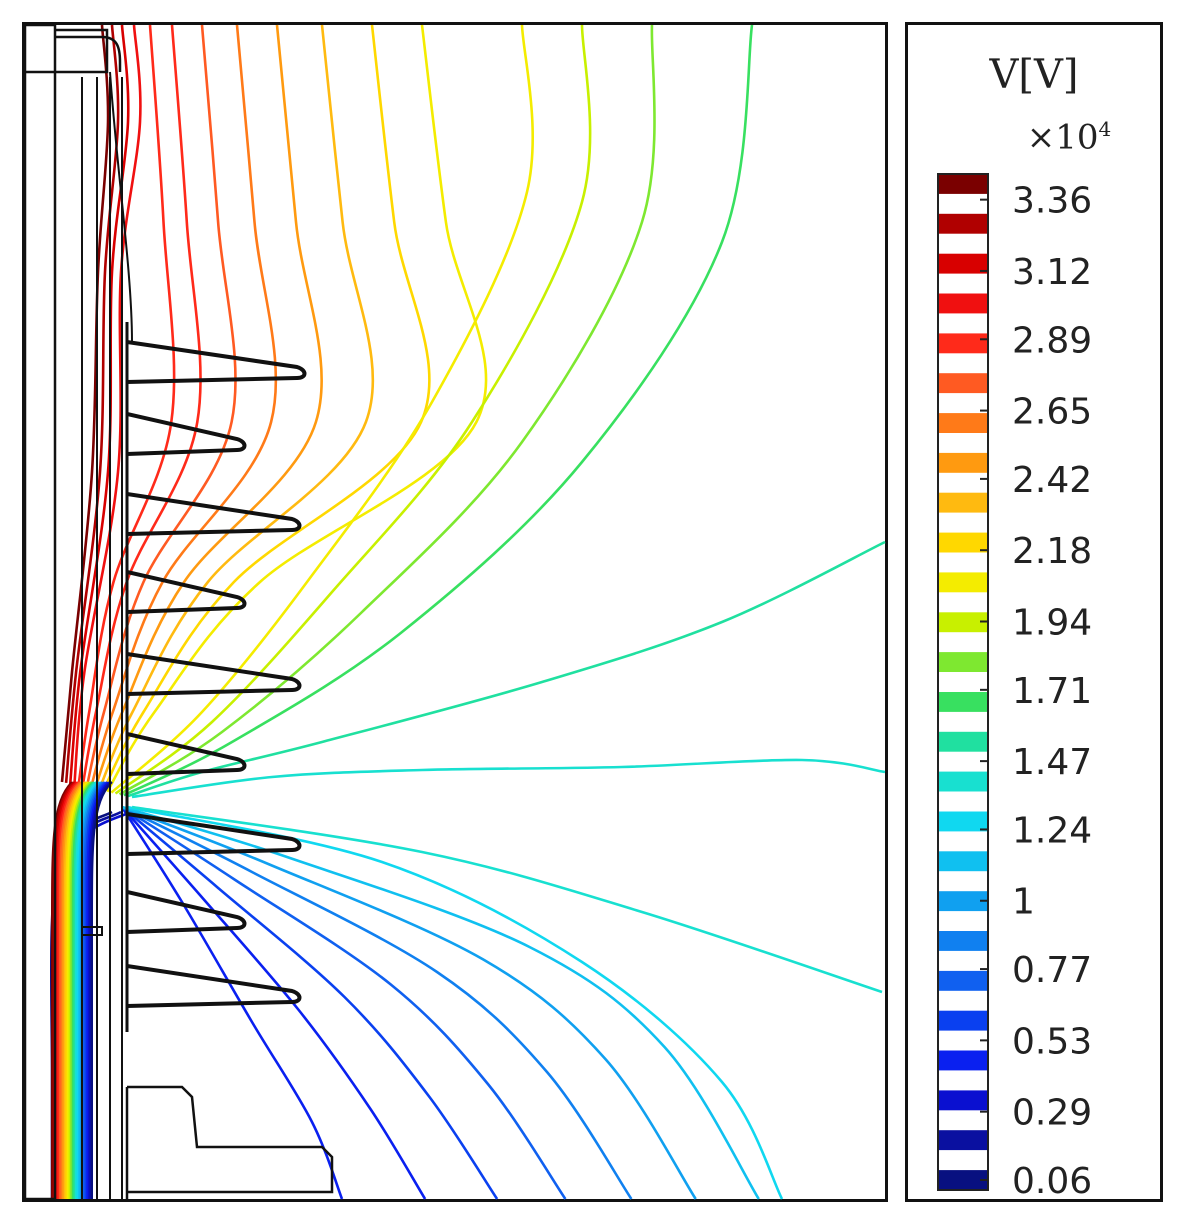  I want to click on multiplier-base: ×10, so click(1062, 137).